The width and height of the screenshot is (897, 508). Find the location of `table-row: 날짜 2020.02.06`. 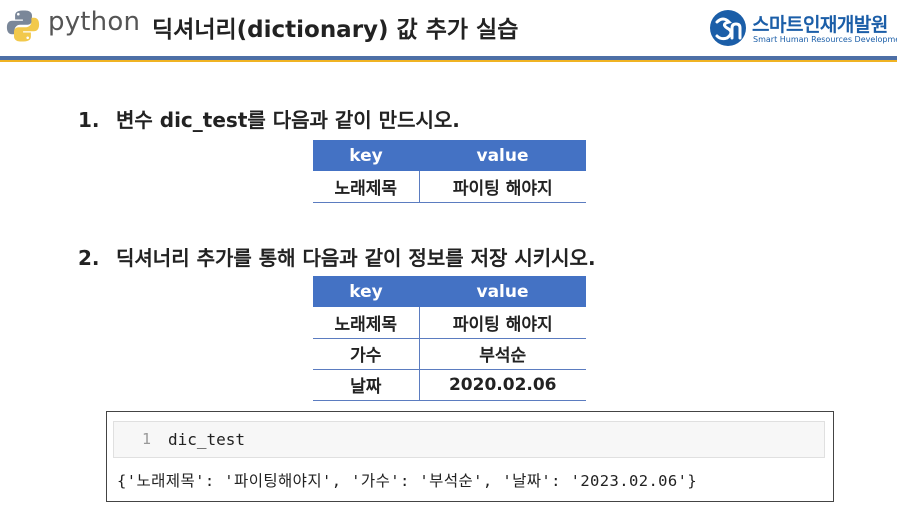

table-row: 날짜 2020.02.06 is located at coordinates (449, 385).